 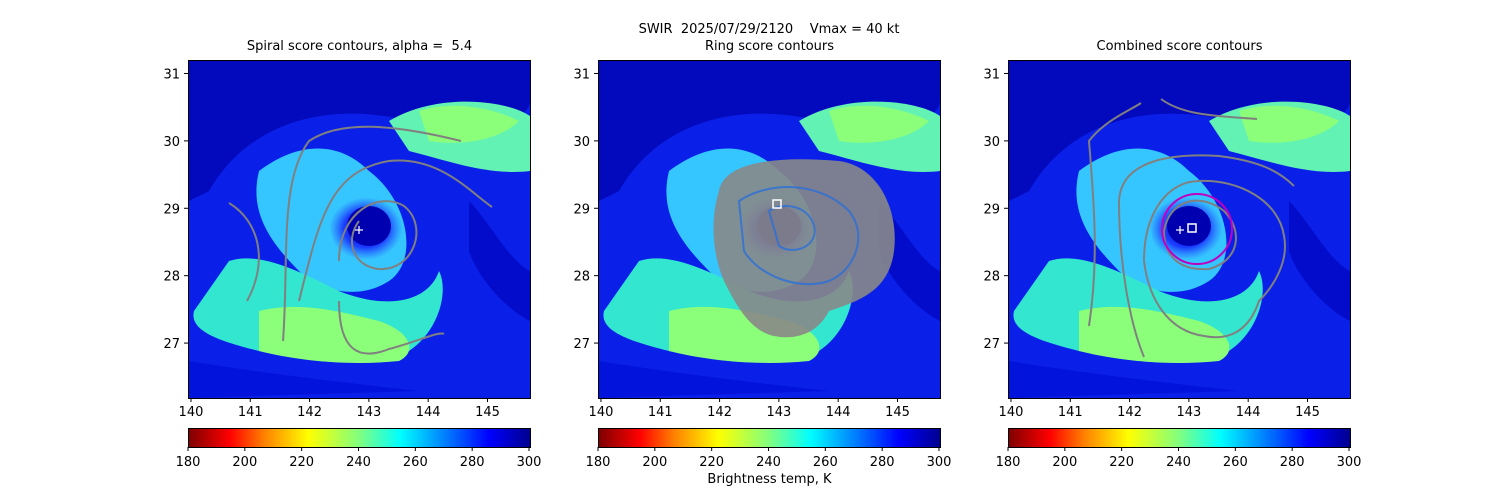 I want to click on ring-score-blob, so click(x=804, y=248).